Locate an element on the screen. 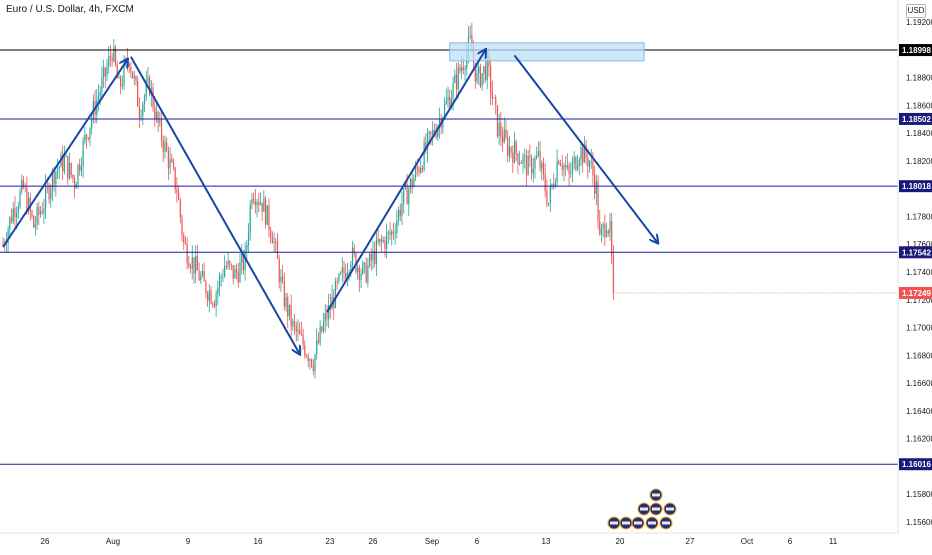 This screenshot has height=555, width=932. currency-label: USD is located at coordinates (916, 11).